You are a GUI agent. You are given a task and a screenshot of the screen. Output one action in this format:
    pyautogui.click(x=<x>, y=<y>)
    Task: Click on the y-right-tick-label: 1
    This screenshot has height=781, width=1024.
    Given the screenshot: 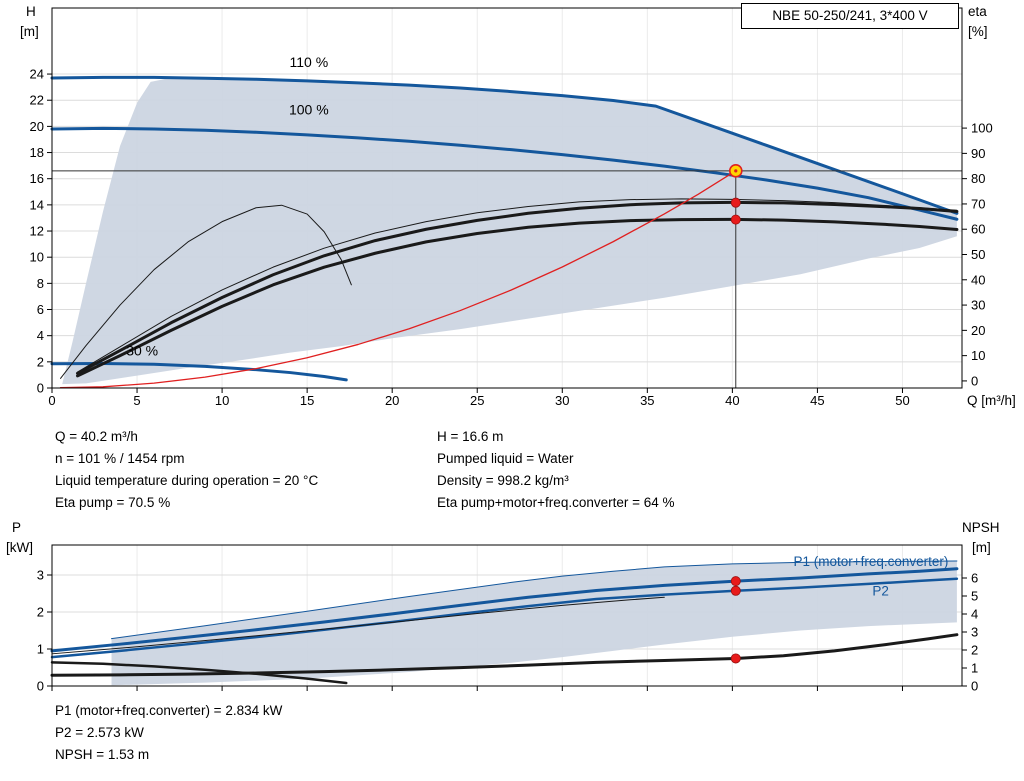 What is the action you would take?
    pyautogui.click(x=974, y=667)
    